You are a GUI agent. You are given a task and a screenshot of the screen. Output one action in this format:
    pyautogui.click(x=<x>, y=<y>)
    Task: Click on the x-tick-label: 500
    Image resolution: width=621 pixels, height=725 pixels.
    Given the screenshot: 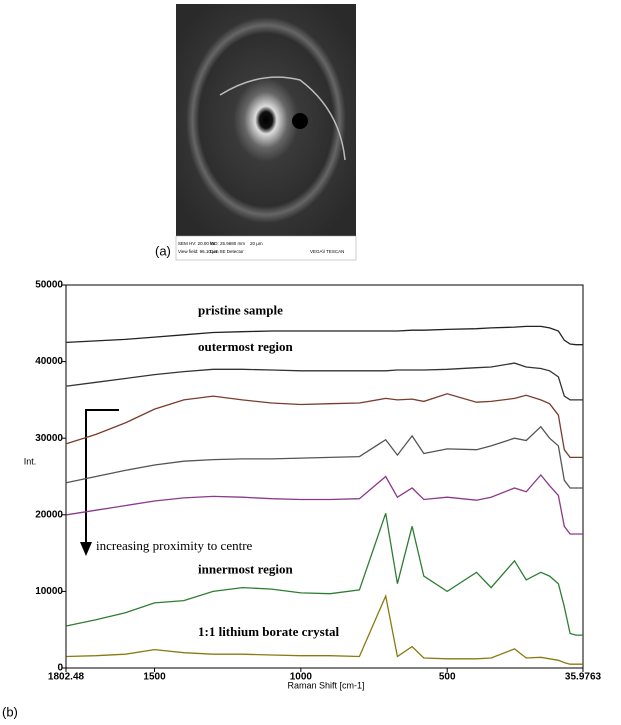 What is the action you would take?
    pyautogui.click(x=447, y=677)
    